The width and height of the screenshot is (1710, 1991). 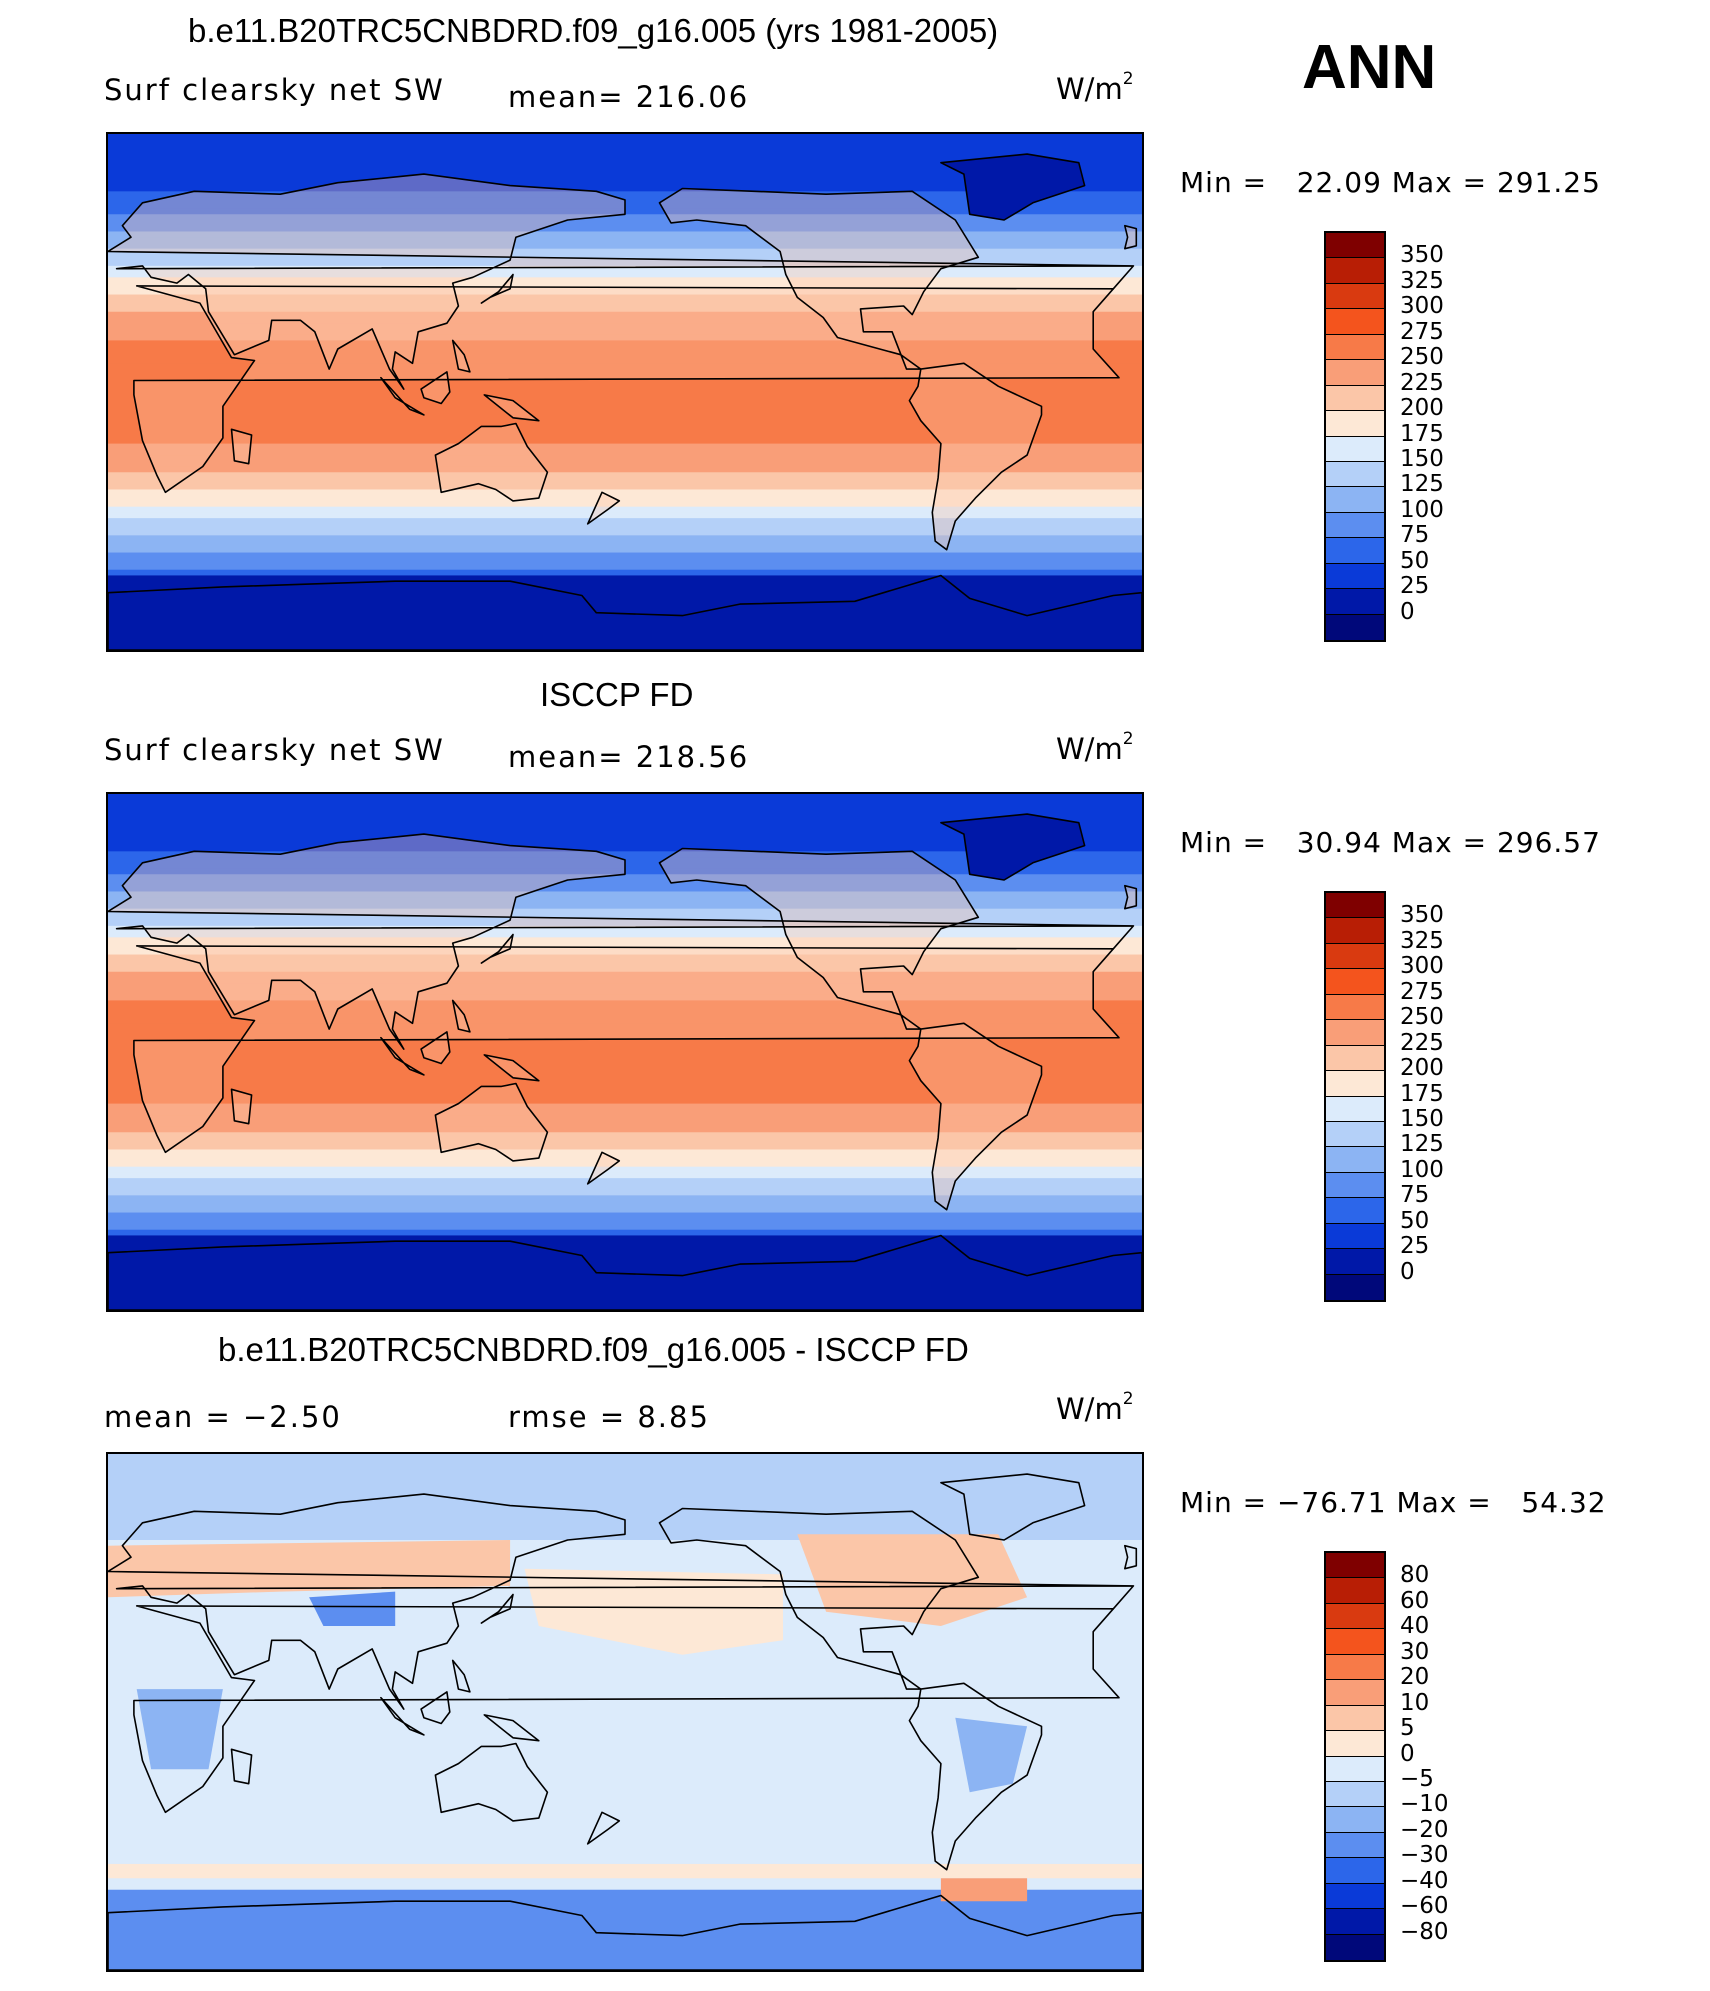 What do you see at coordinates (1424, 1906) in the screenshot?
I see `colorbar-tick-label: −60` at bounding box center [1424, 1906].